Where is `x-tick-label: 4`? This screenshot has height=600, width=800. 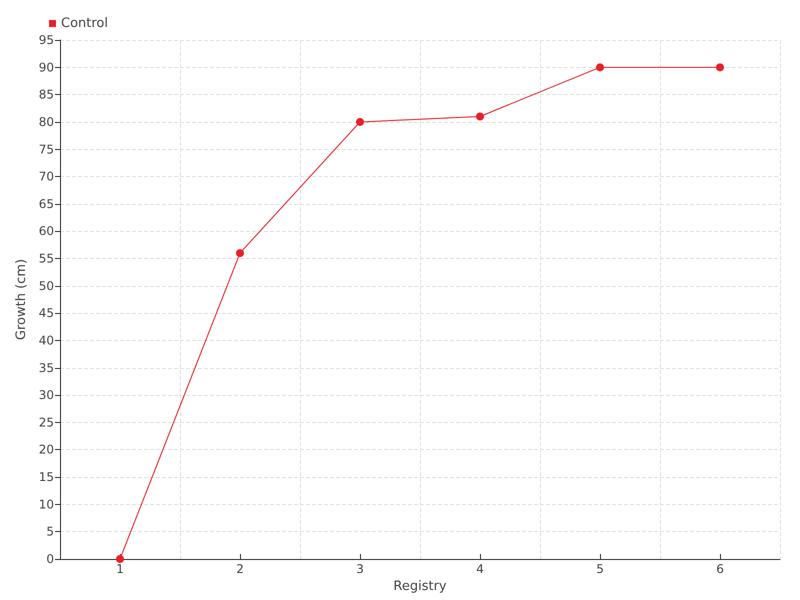 x-tick-label: 4 is located at coordinates (480, 569).